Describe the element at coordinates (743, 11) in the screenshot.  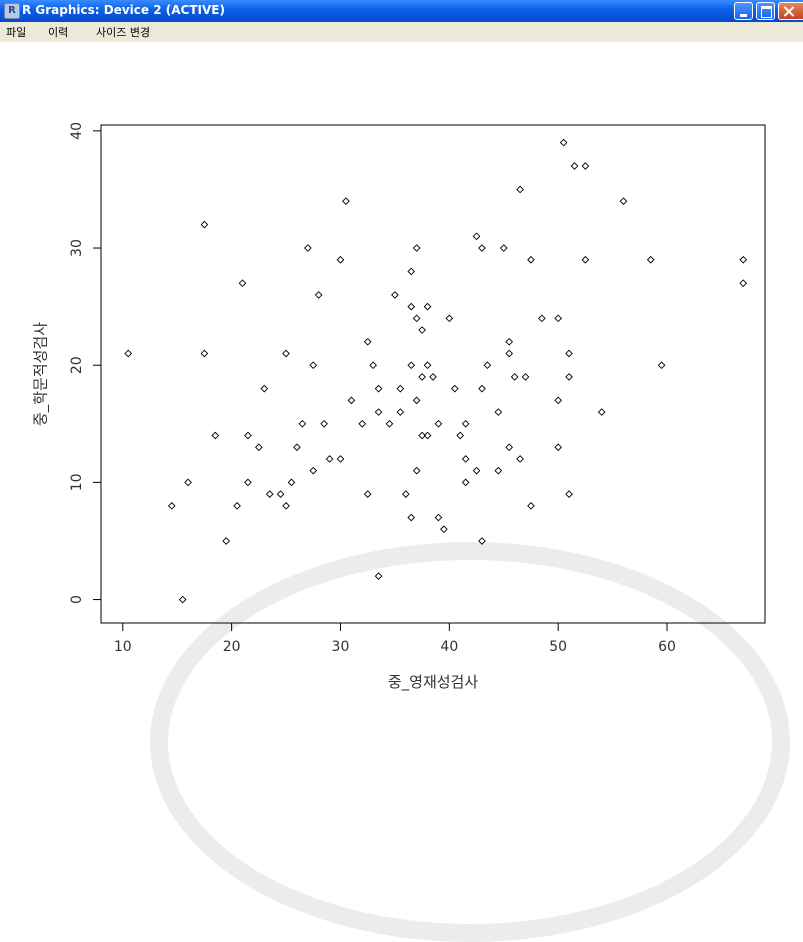
I see `minimize-button` at that location.